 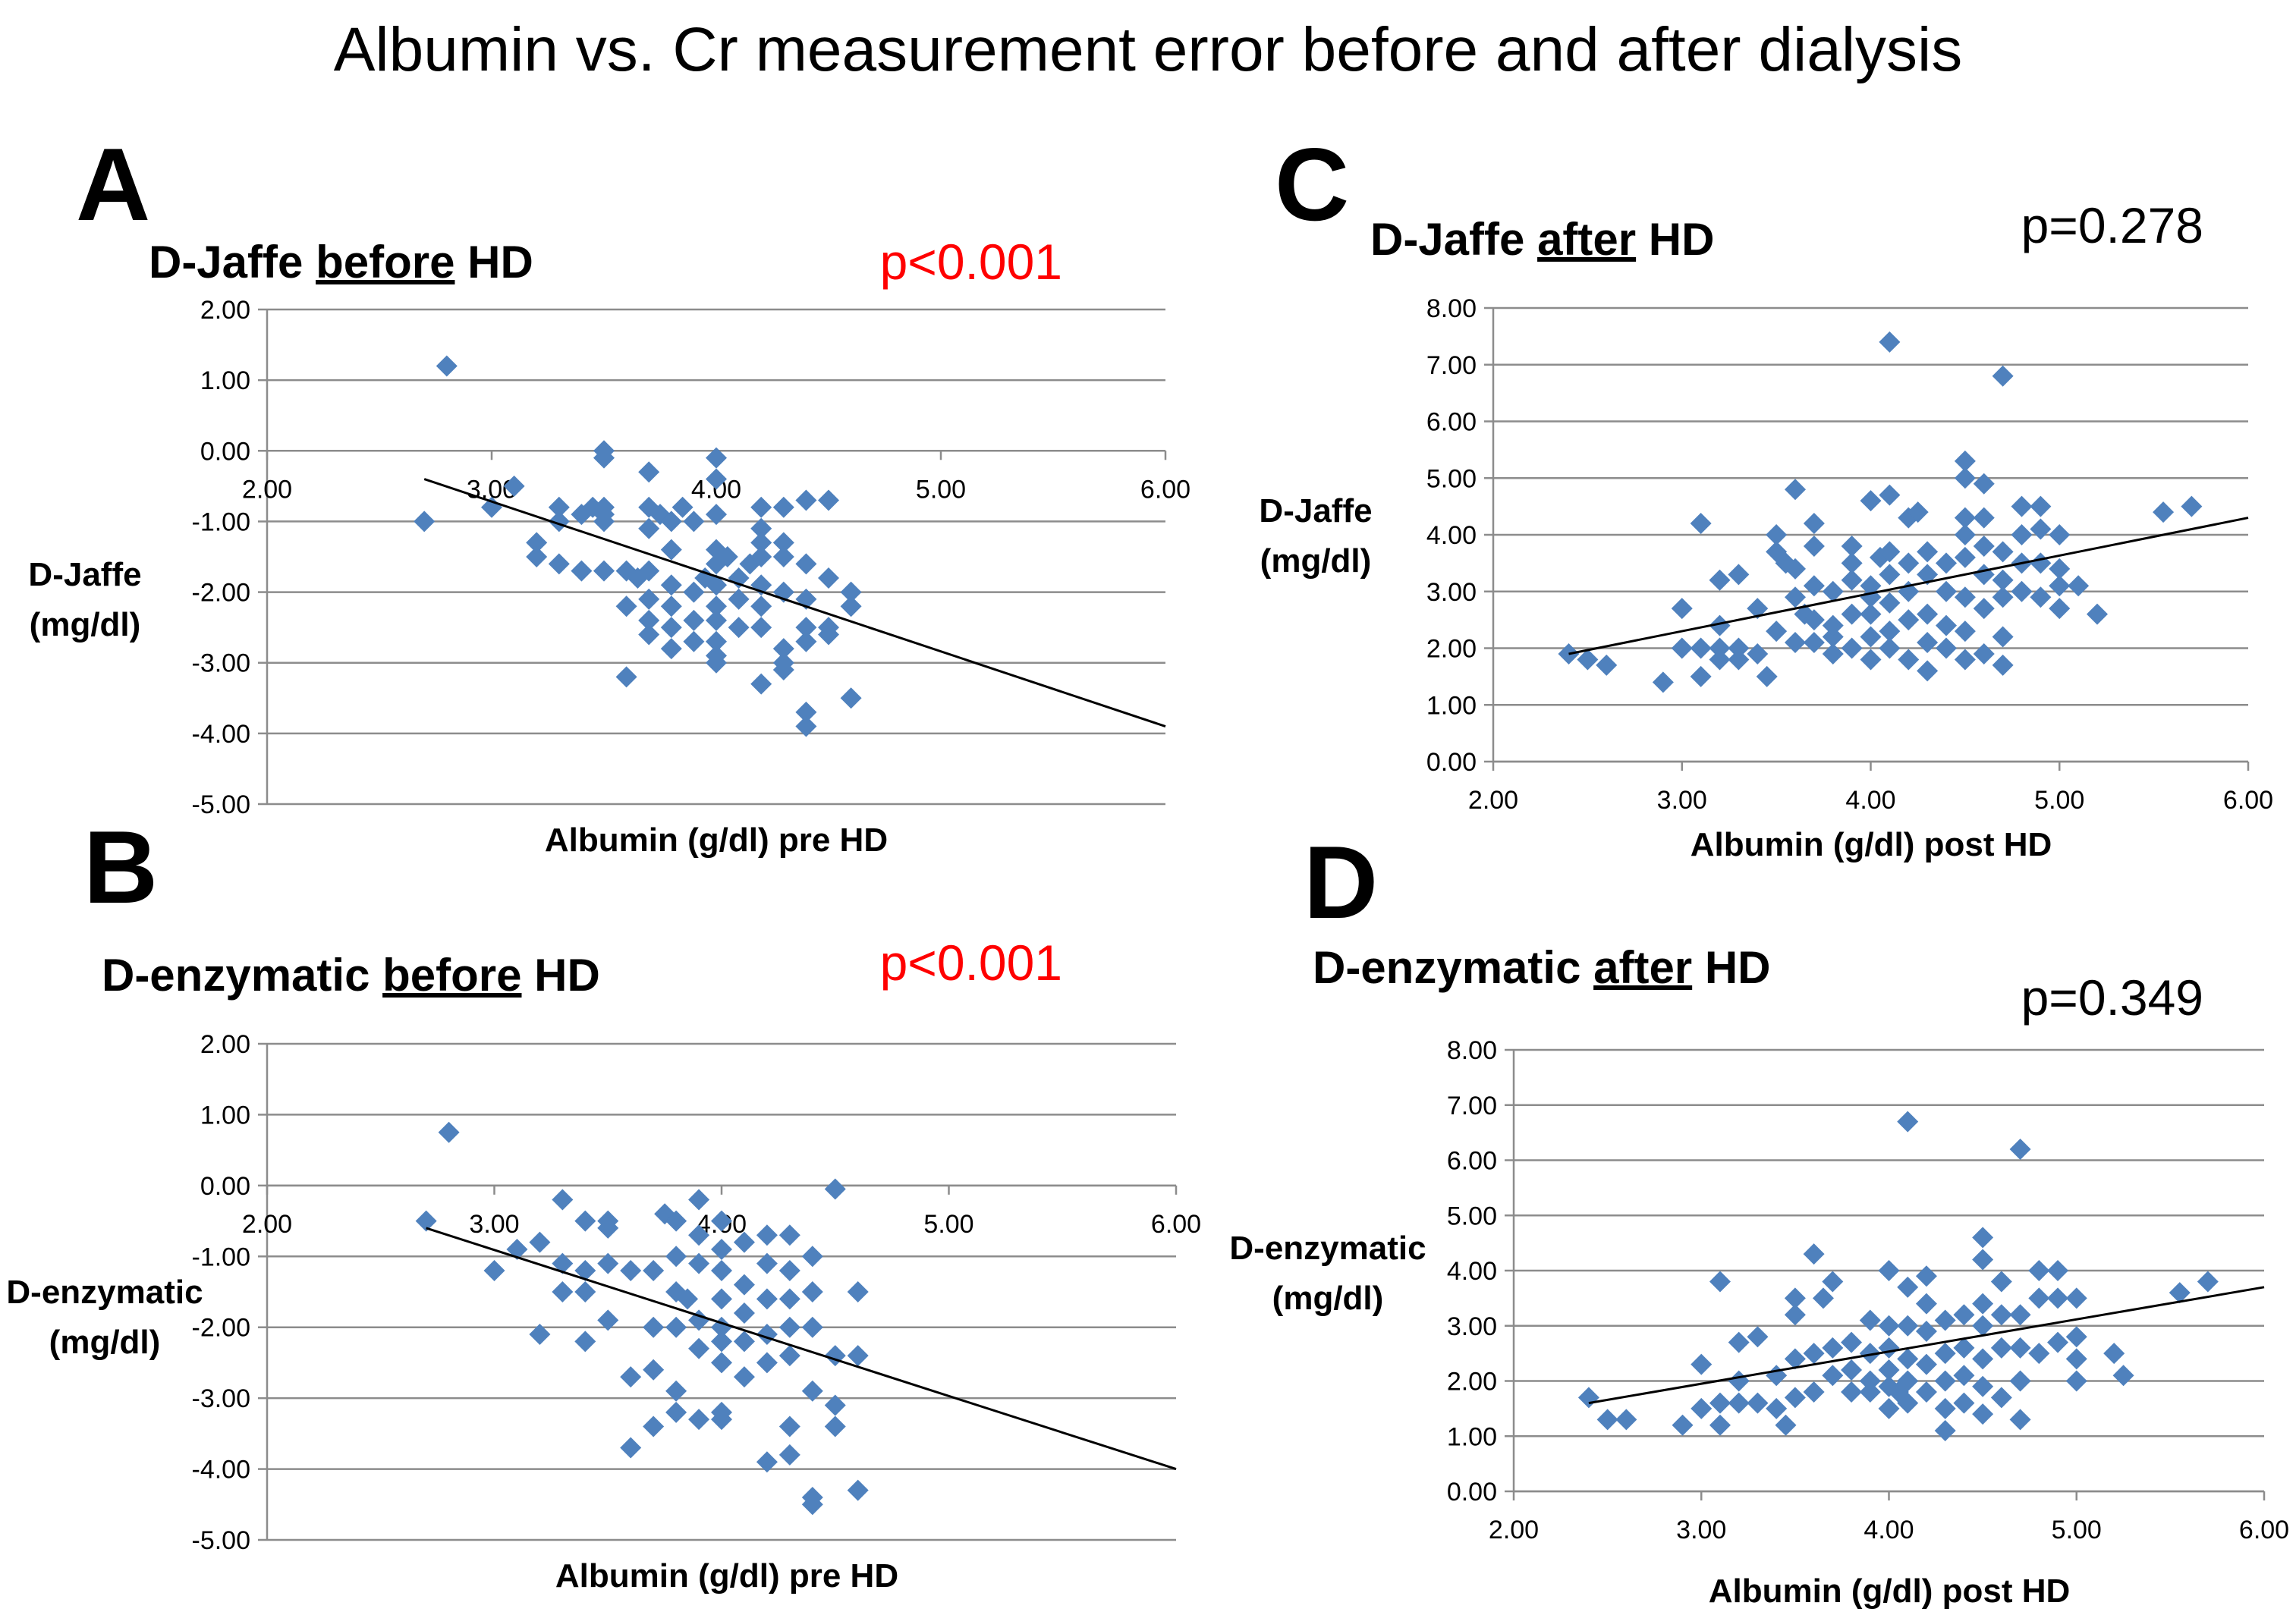 What do you see at coordinates (1165, 489) in the screenshot?
I see `panel-a-xtick-label: 6.00` at bounding box center [1165, 489].